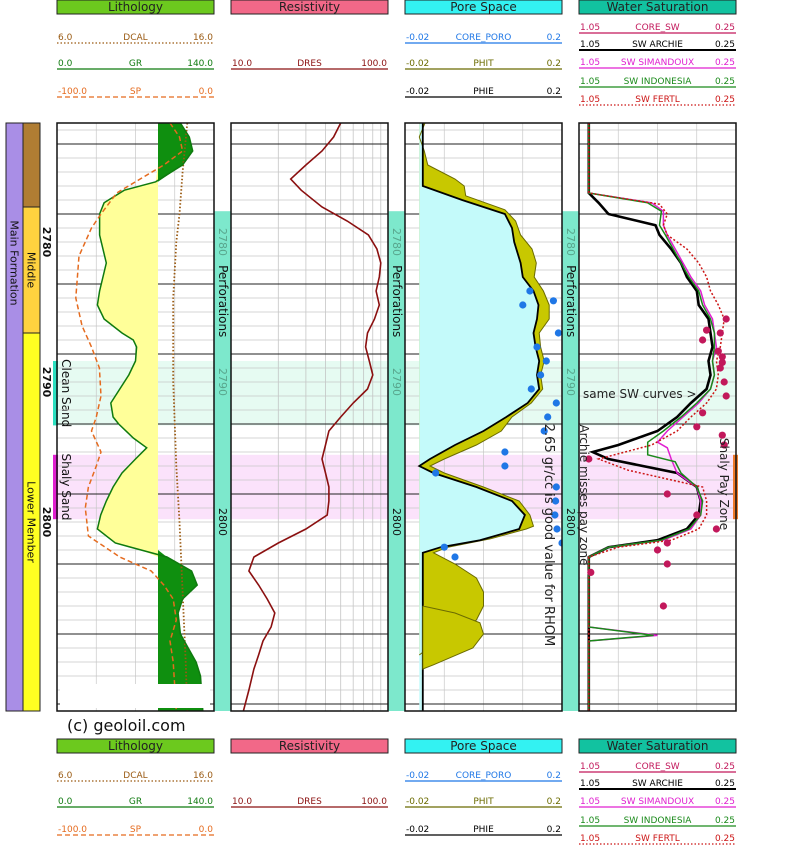  What do you see at coordinates (640, 394) in the screenshot?
I see `sw-note-same: same SW curves >` at bounding box center [640, 394].